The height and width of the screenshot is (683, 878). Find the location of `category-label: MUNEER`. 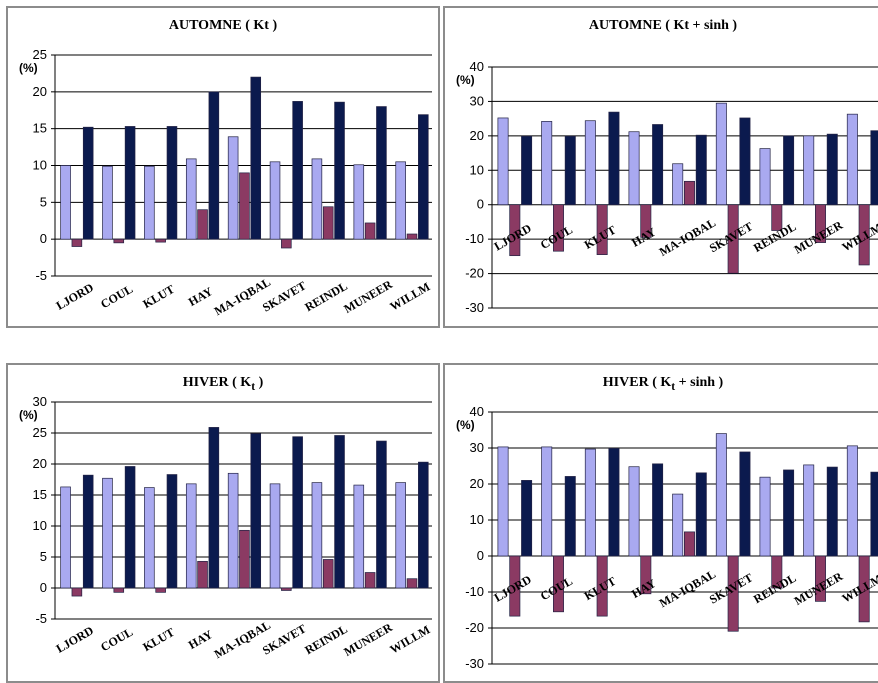

category-label: MUNEER is located at coordinates (367, 639).